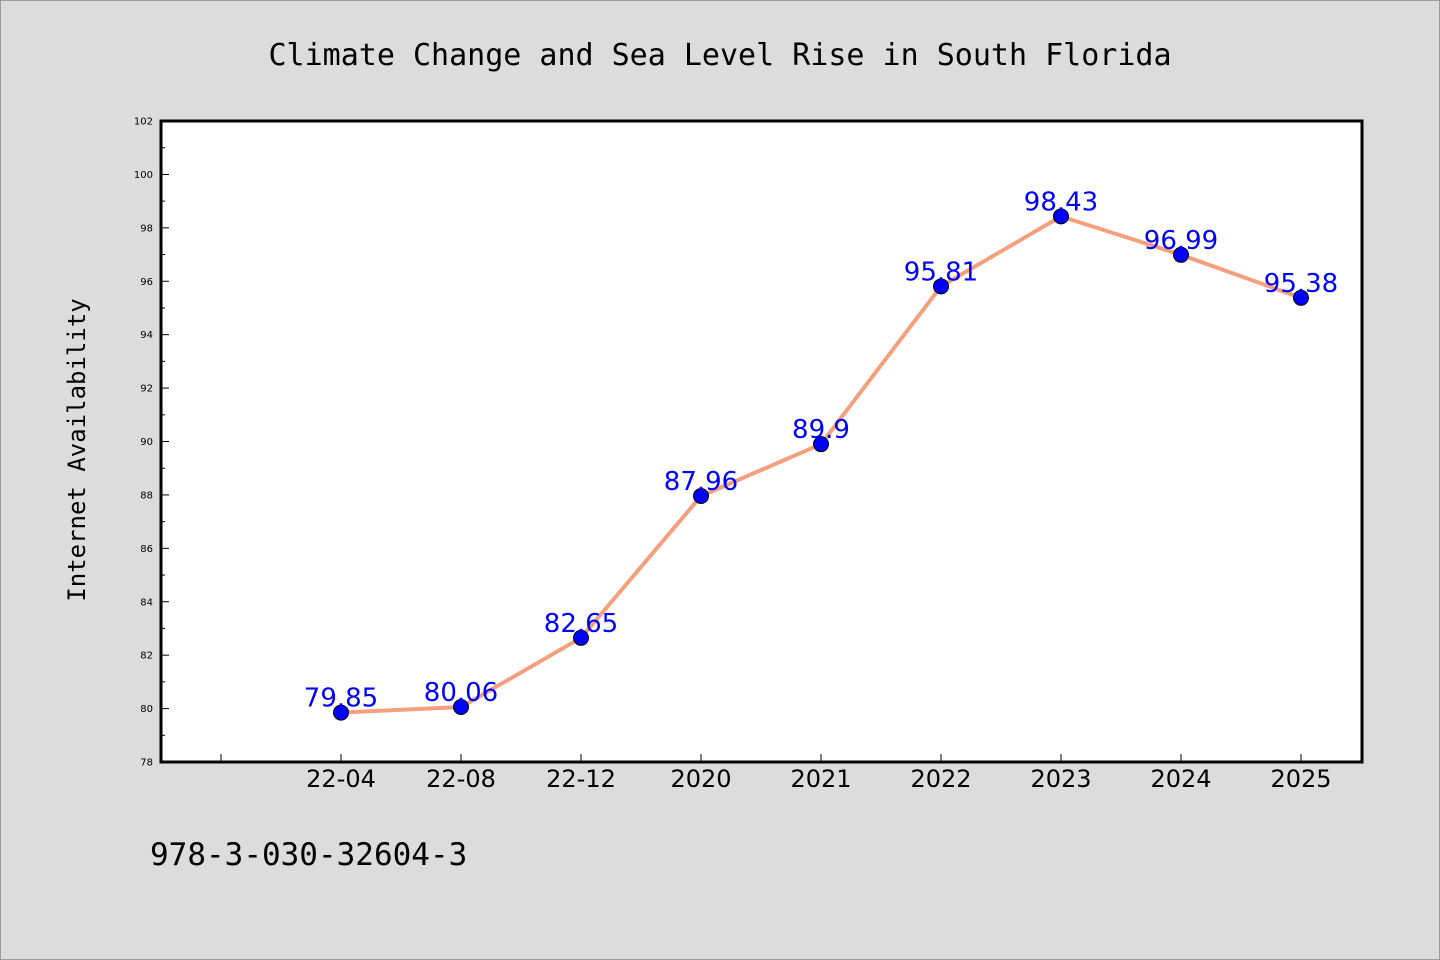  I want to click on isbn-footer: 978-3-030-32604-3, so click(308, 855).